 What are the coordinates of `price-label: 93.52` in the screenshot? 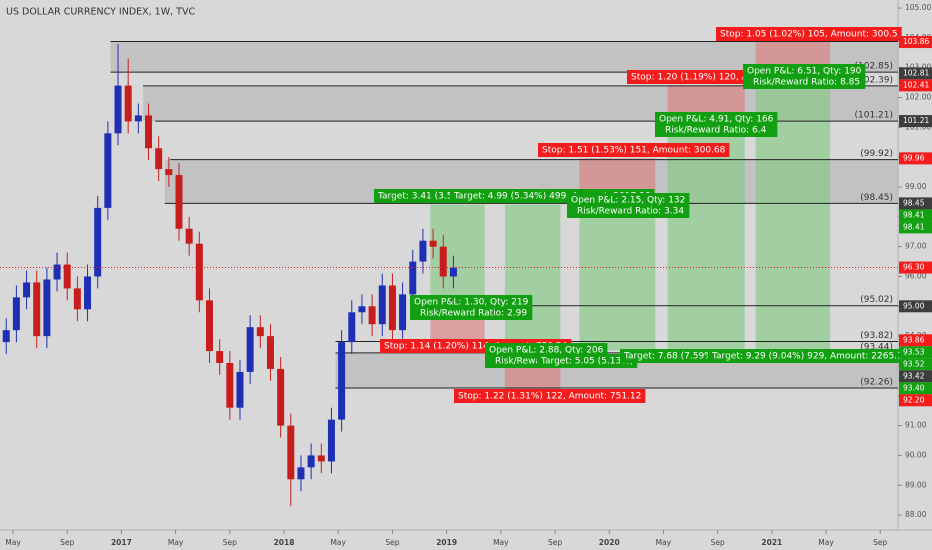 It's located at (914, 363).